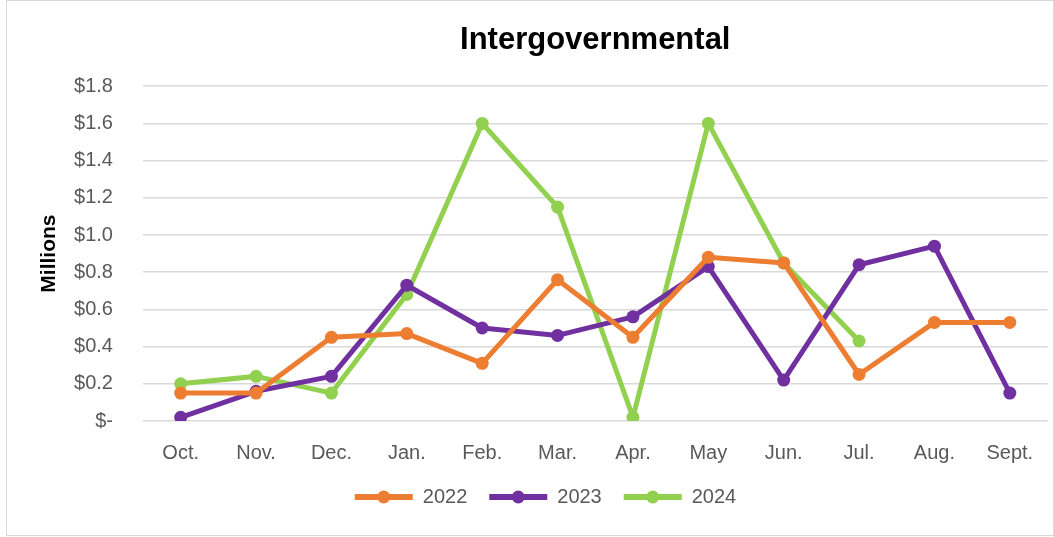 Image resolution: width=1054 pixels, height=537 pixels. What do you see at coordinates (1010, 451) in the screenshot?
I see `x-tick-label: Sept.` at bounding box center [1010, 451].